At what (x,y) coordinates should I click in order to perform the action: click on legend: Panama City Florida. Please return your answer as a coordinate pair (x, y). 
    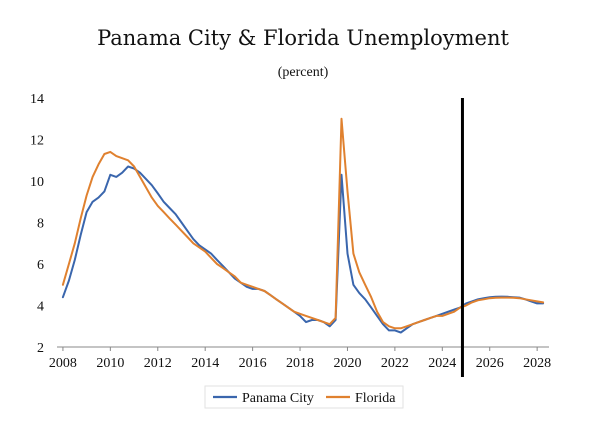
    Looking at the image, I should click on (304, 397).